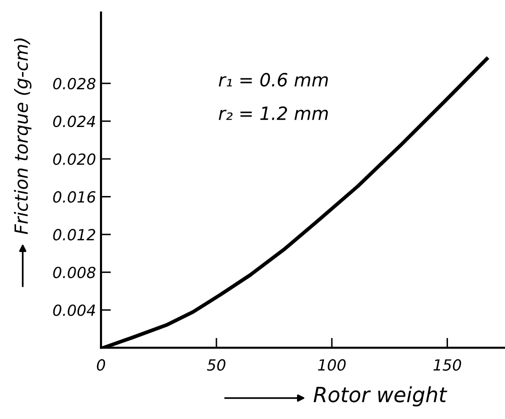 The width and height of the screenshot is (505, 419). I want to click on x-tick-label: 0, so click(101, 365).